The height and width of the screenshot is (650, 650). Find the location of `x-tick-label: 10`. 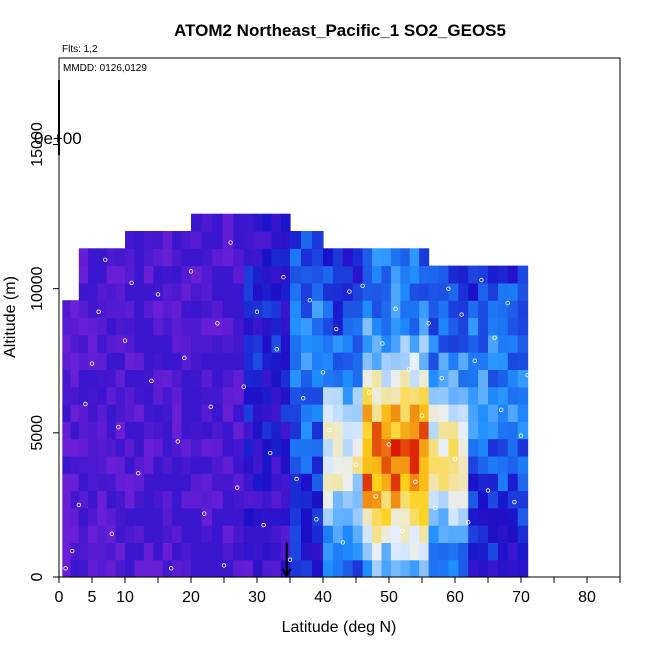

x-tick-label: 10 is located at coordinates (125, 597).